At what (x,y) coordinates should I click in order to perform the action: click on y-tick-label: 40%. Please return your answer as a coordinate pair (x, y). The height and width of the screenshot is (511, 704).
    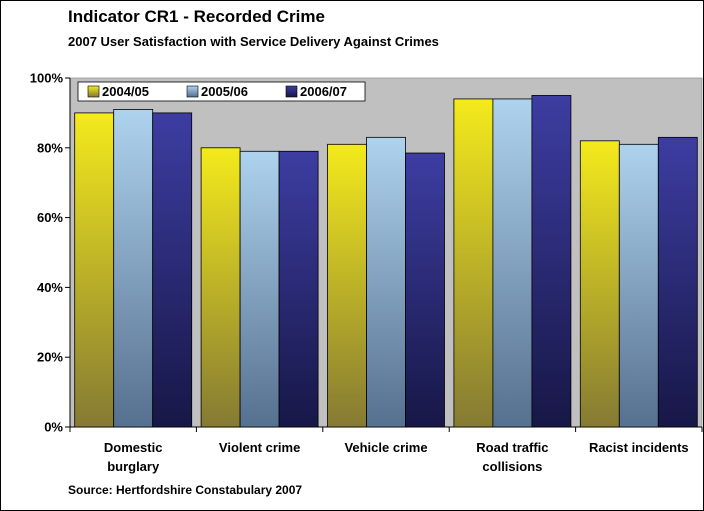
    Looking at the image, I should click on (50, 287).